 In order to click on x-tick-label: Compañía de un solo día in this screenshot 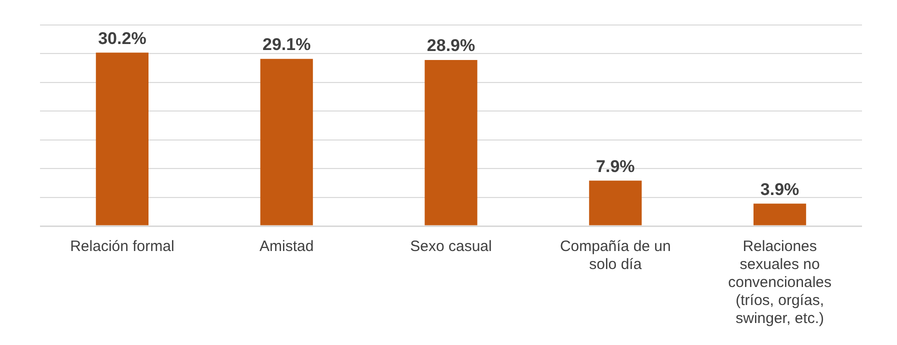, I will do `click(615, 256)`.